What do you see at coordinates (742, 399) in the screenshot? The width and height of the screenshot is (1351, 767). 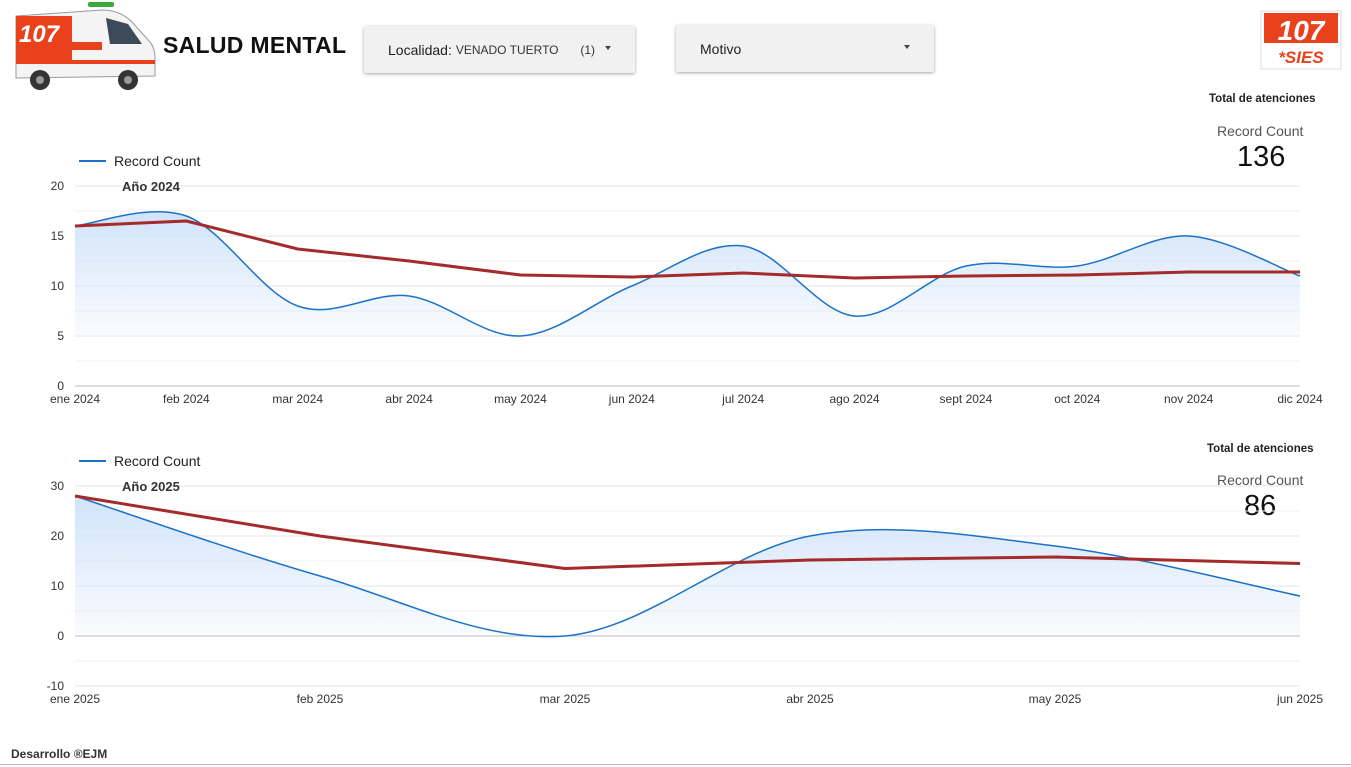 I see `x-tick-label: jul 2024` at bounding box center [742, 399].